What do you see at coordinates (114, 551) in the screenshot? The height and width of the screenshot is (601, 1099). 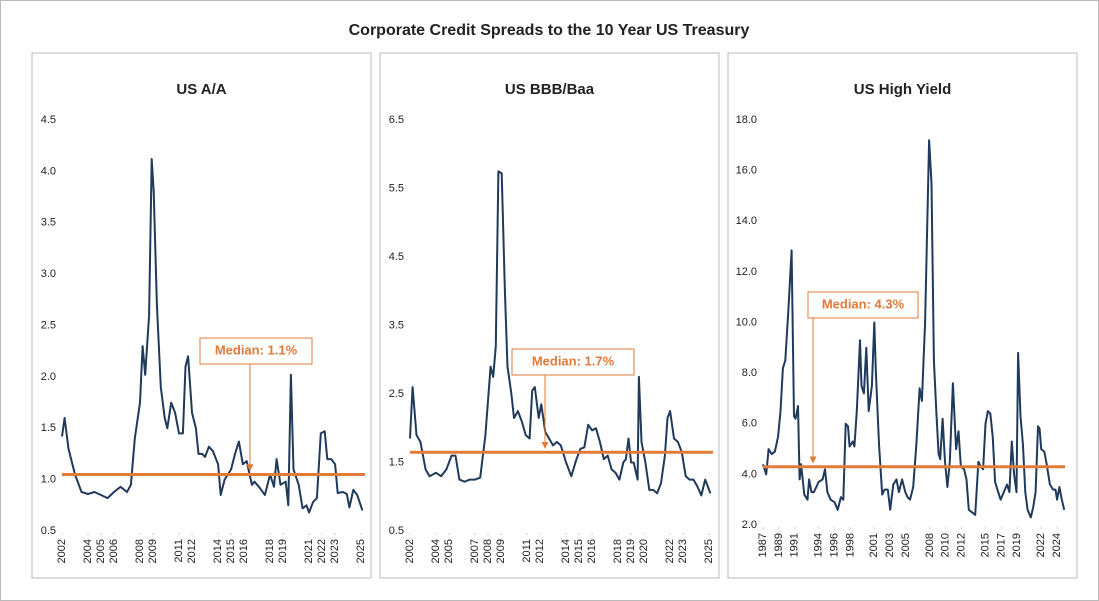 I see `x-tick-label: 2006` at bounding box center [114, 551].